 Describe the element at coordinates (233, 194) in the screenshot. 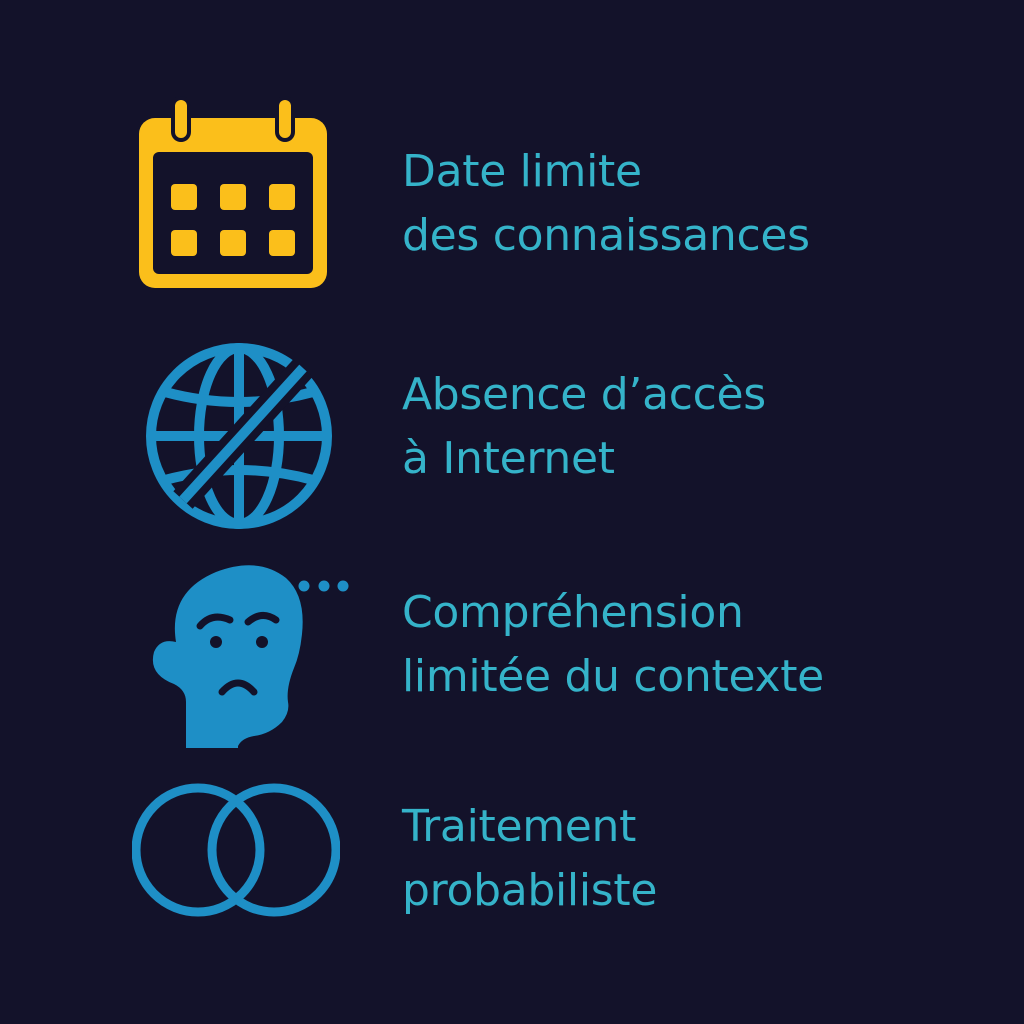

I see `calendar-icon` at that location.